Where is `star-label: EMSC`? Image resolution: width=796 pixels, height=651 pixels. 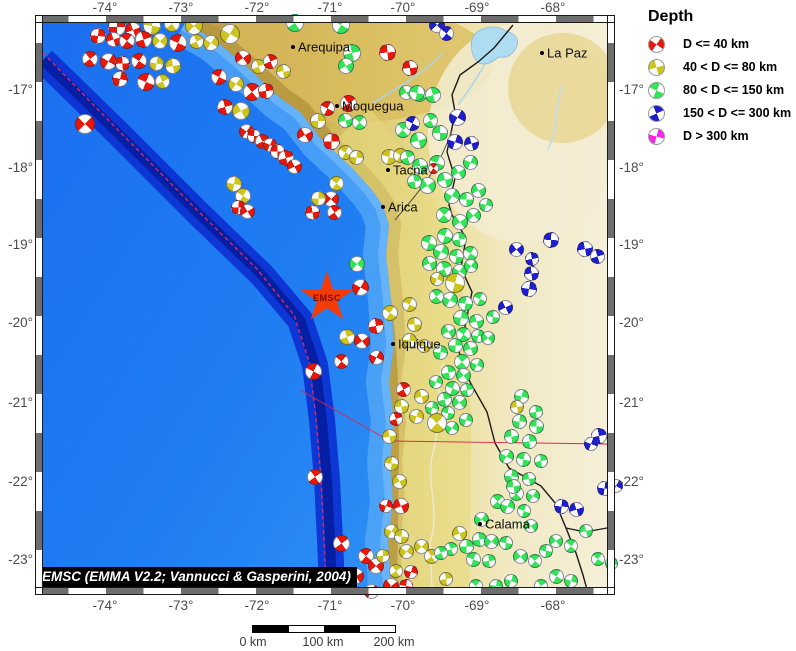 star-label: EMSC is located at coordinates (326, 298).